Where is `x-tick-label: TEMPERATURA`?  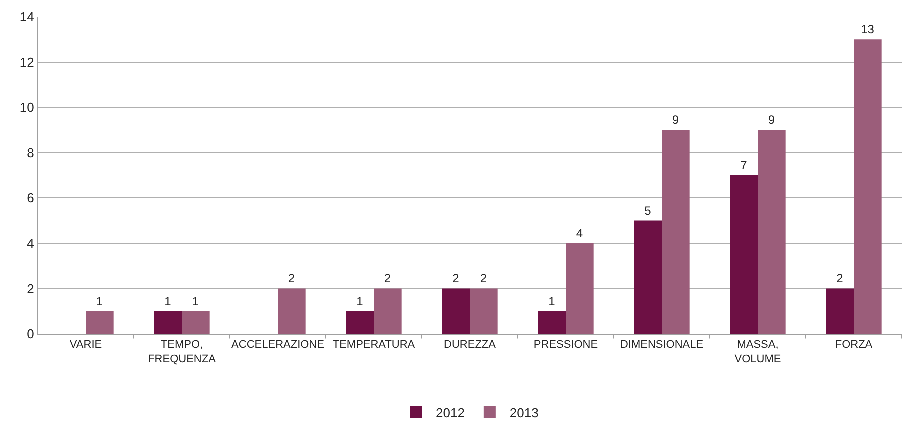 x-tick-label: TEMPERATURA is located at coordinates (374, 345).